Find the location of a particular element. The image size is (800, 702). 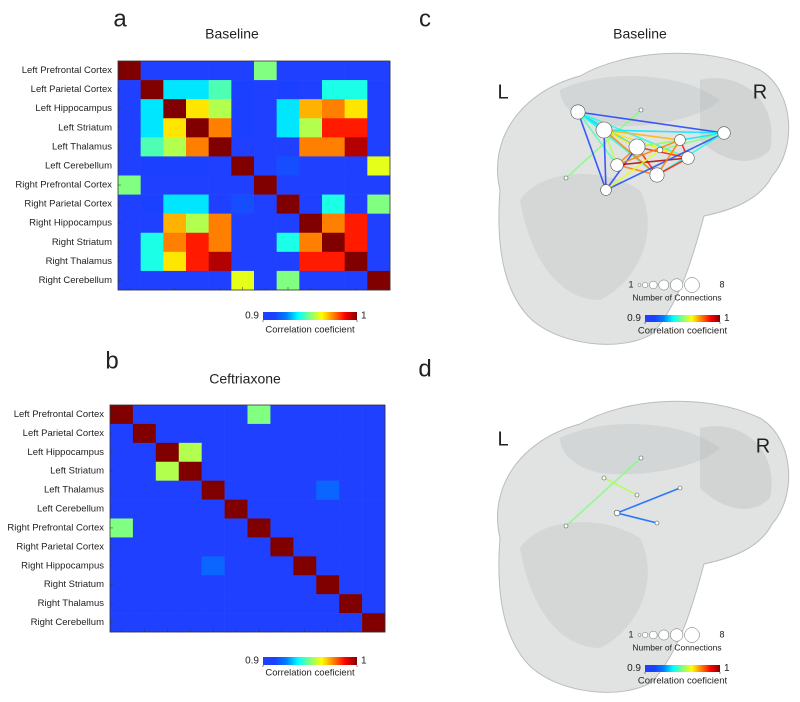

colorbar-tick-label: 1 is located at coordinates (727, 318).